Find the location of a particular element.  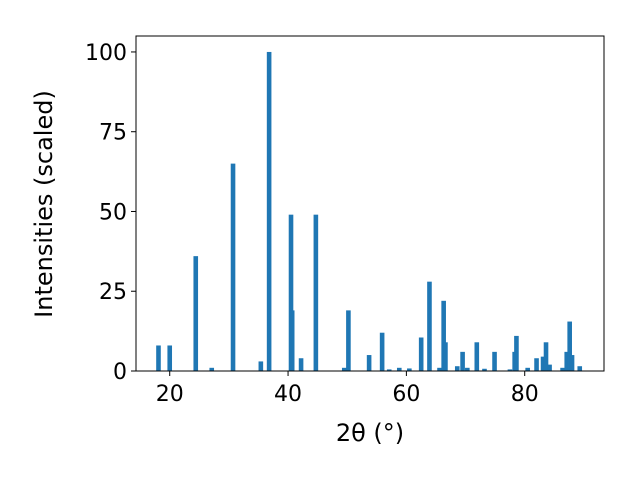

x-tick-label: 80 is located at coordinates (525, 394).